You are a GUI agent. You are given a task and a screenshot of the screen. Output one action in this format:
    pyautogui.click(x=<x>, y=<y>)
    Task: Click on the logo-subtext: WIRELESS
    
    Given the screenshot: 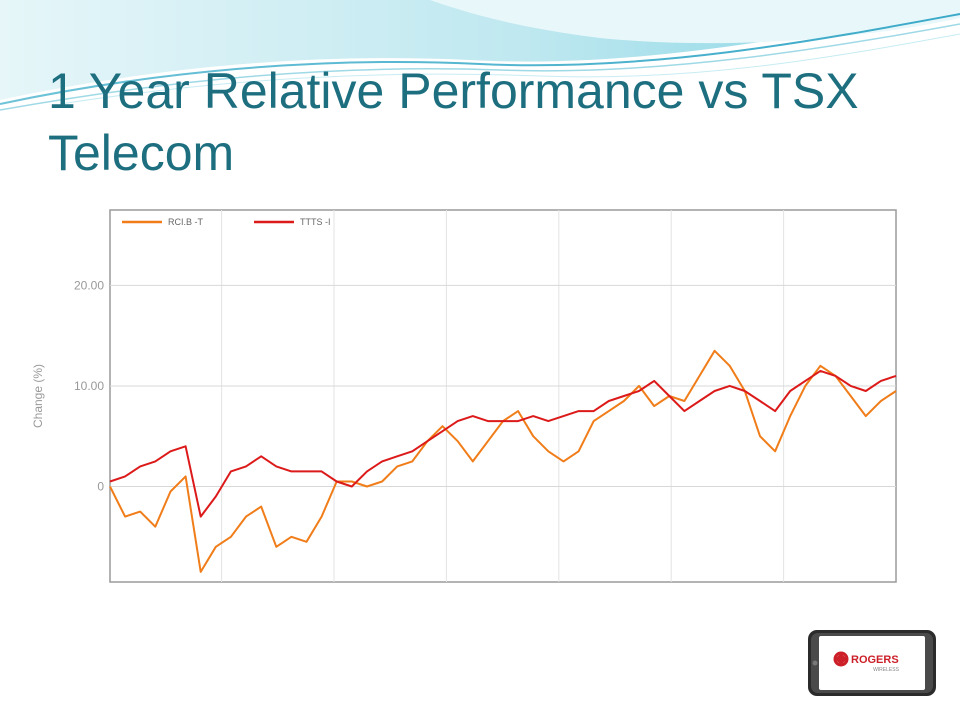 What is the action you would take?
    pyautogui.click(x=886, y=670)
    